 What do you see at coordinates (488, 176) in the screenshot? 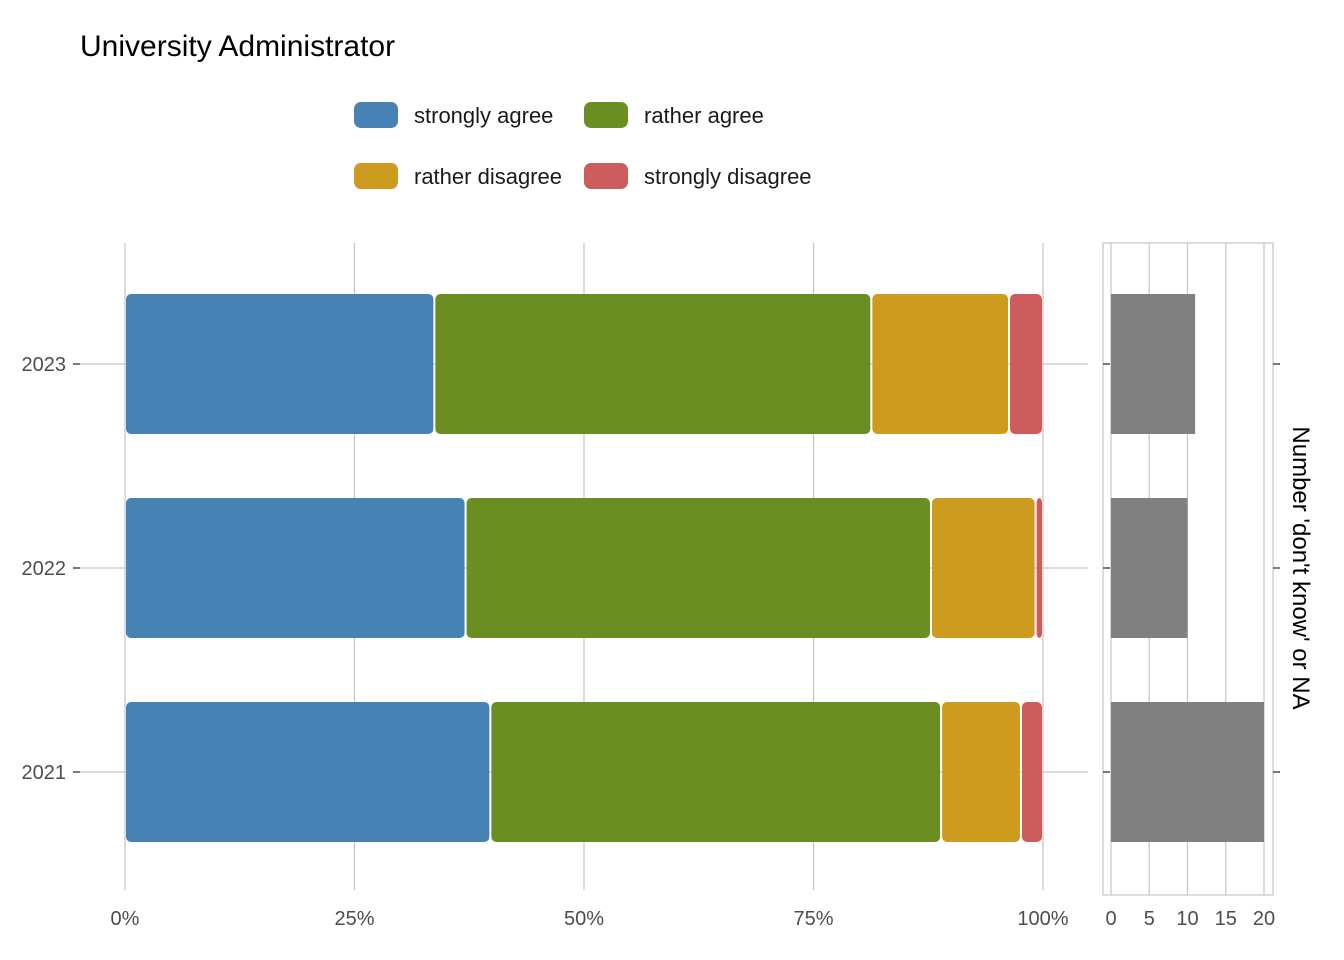
I see `legend-label-2: rather disagree` at bounding box center [488, 176].